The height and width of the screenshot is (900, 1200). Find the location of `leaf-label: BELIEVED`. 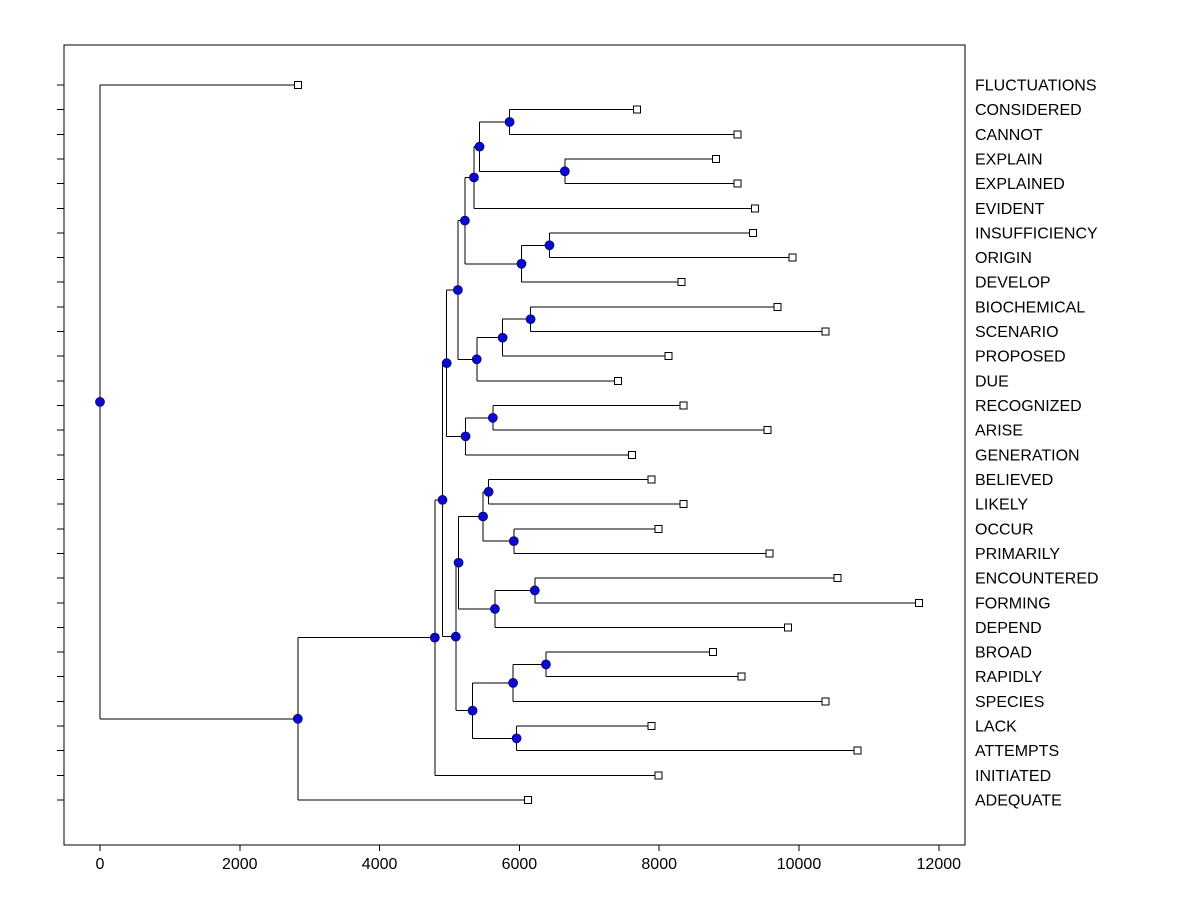

leaf-label: BELIEVED is located at coordinates (1014, 480).